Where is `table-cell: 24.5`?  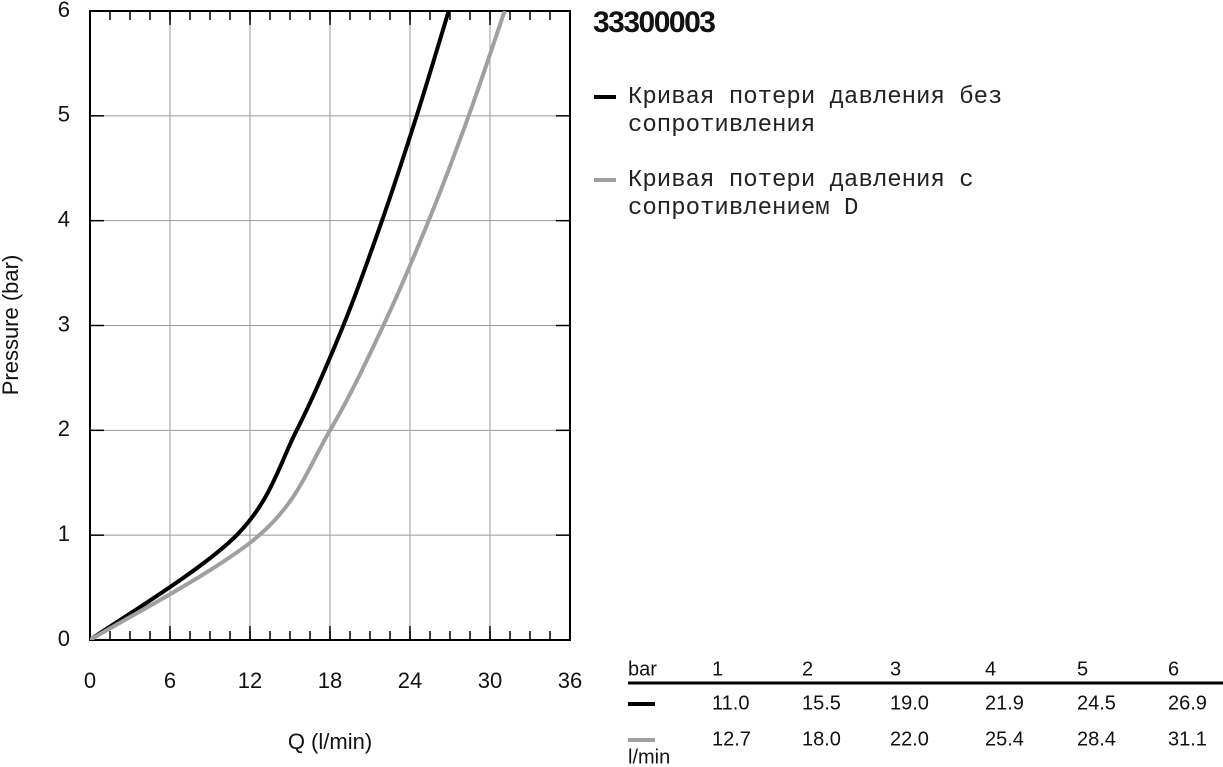
table-cell: 24.5 is located at coordinates (1096, 703).